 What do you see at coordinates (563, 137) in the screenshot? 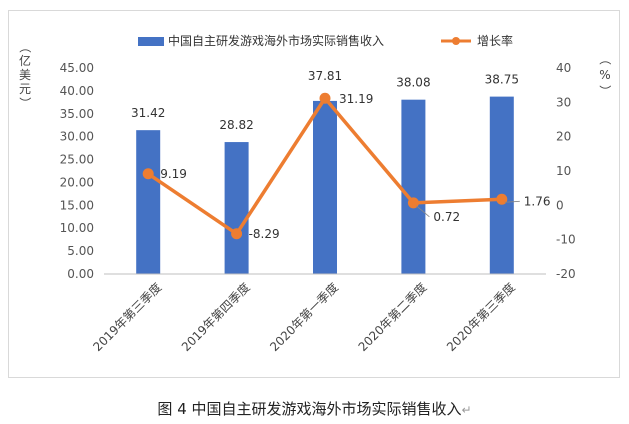
I see `right-tick-label: 20` at bounding box center [563, 137].